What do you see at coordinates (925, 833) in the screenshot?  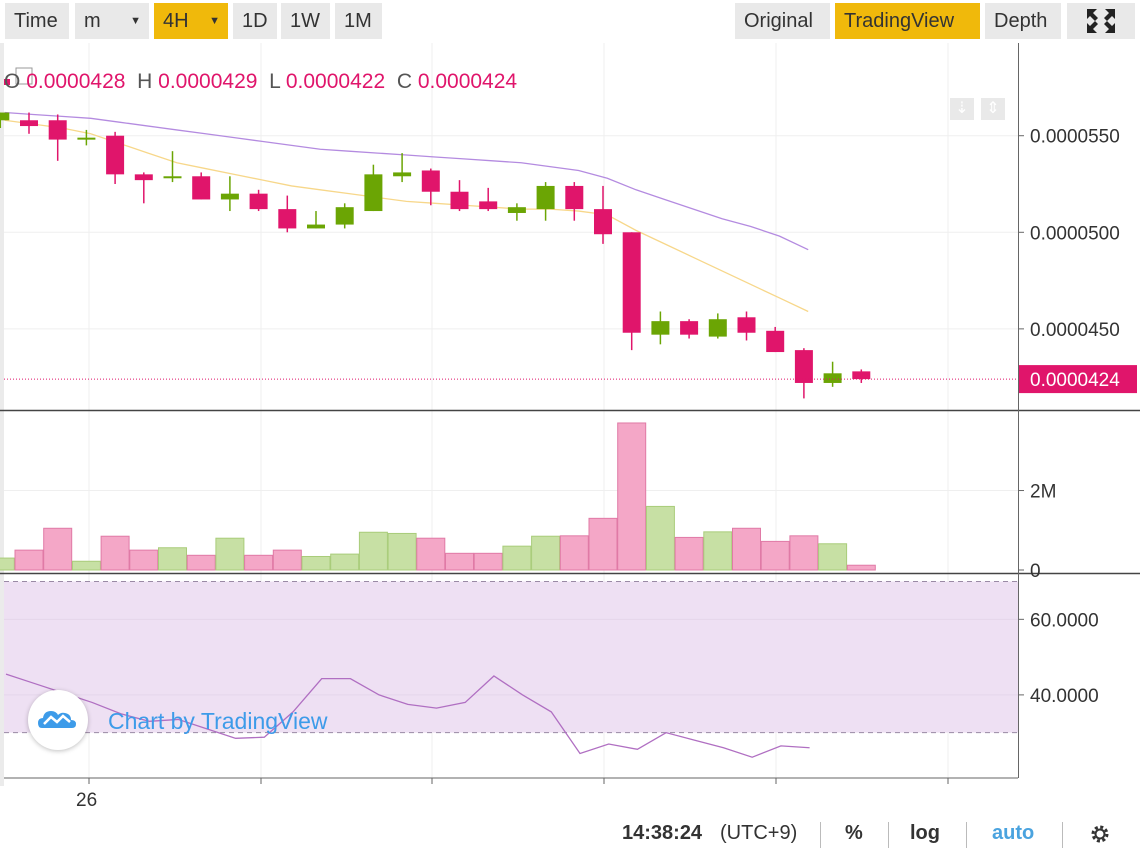 I see `log-scale-toggle: log` at bounding box center [925, 833].